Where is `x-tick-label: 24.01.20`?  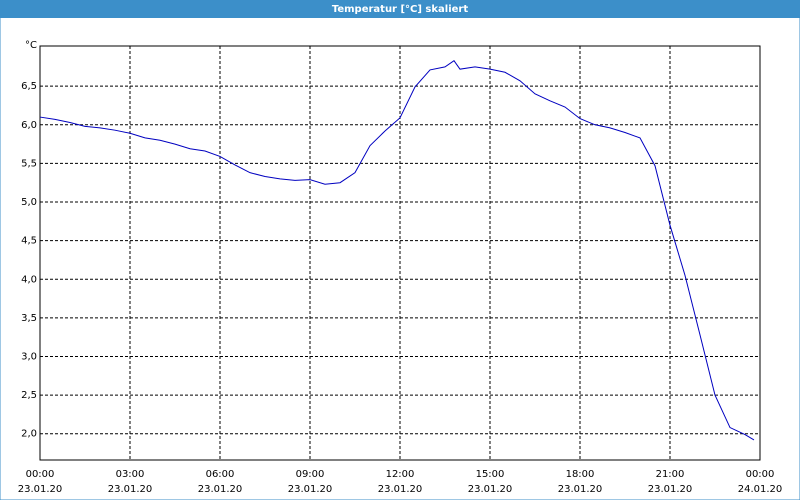 x-tick-label: 24.01.20 is located at coordinates (760, 489).